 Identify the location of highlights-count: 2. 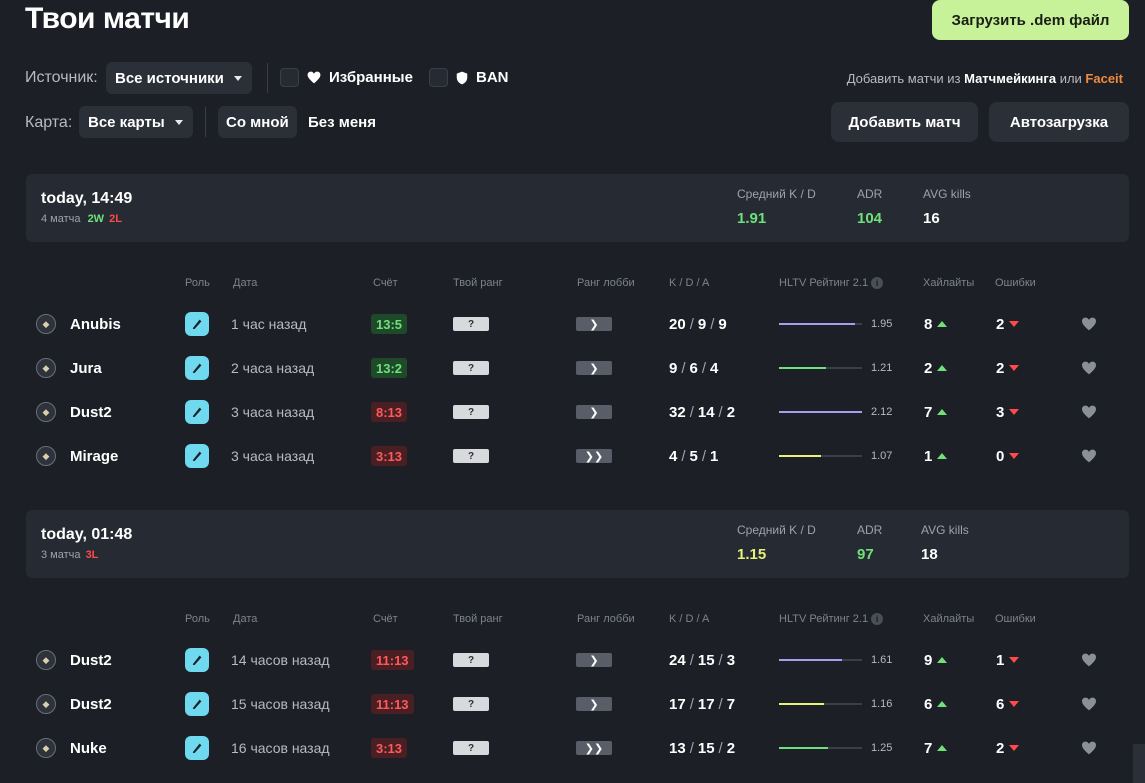
(928, 368).